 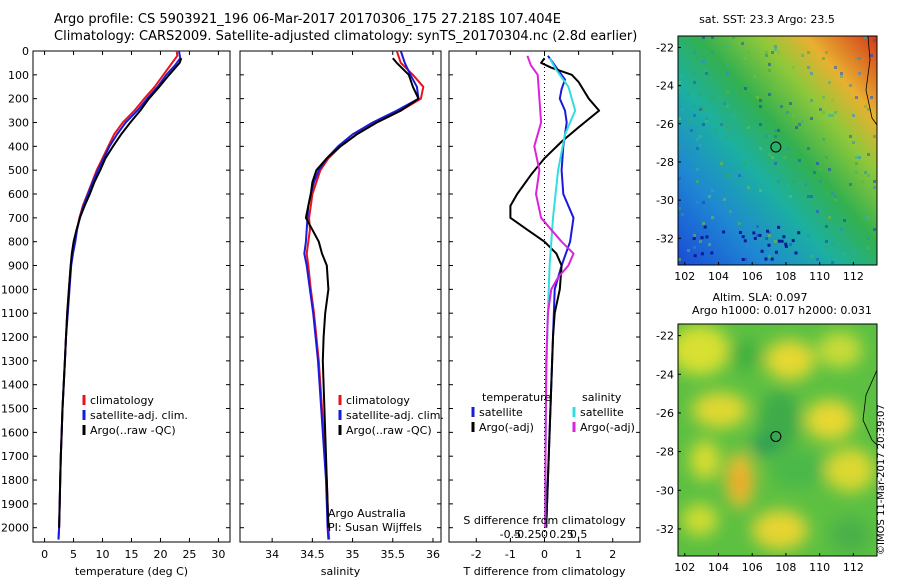 I want to click on depth-tick-label: 1700, so click(x=15, y=456).